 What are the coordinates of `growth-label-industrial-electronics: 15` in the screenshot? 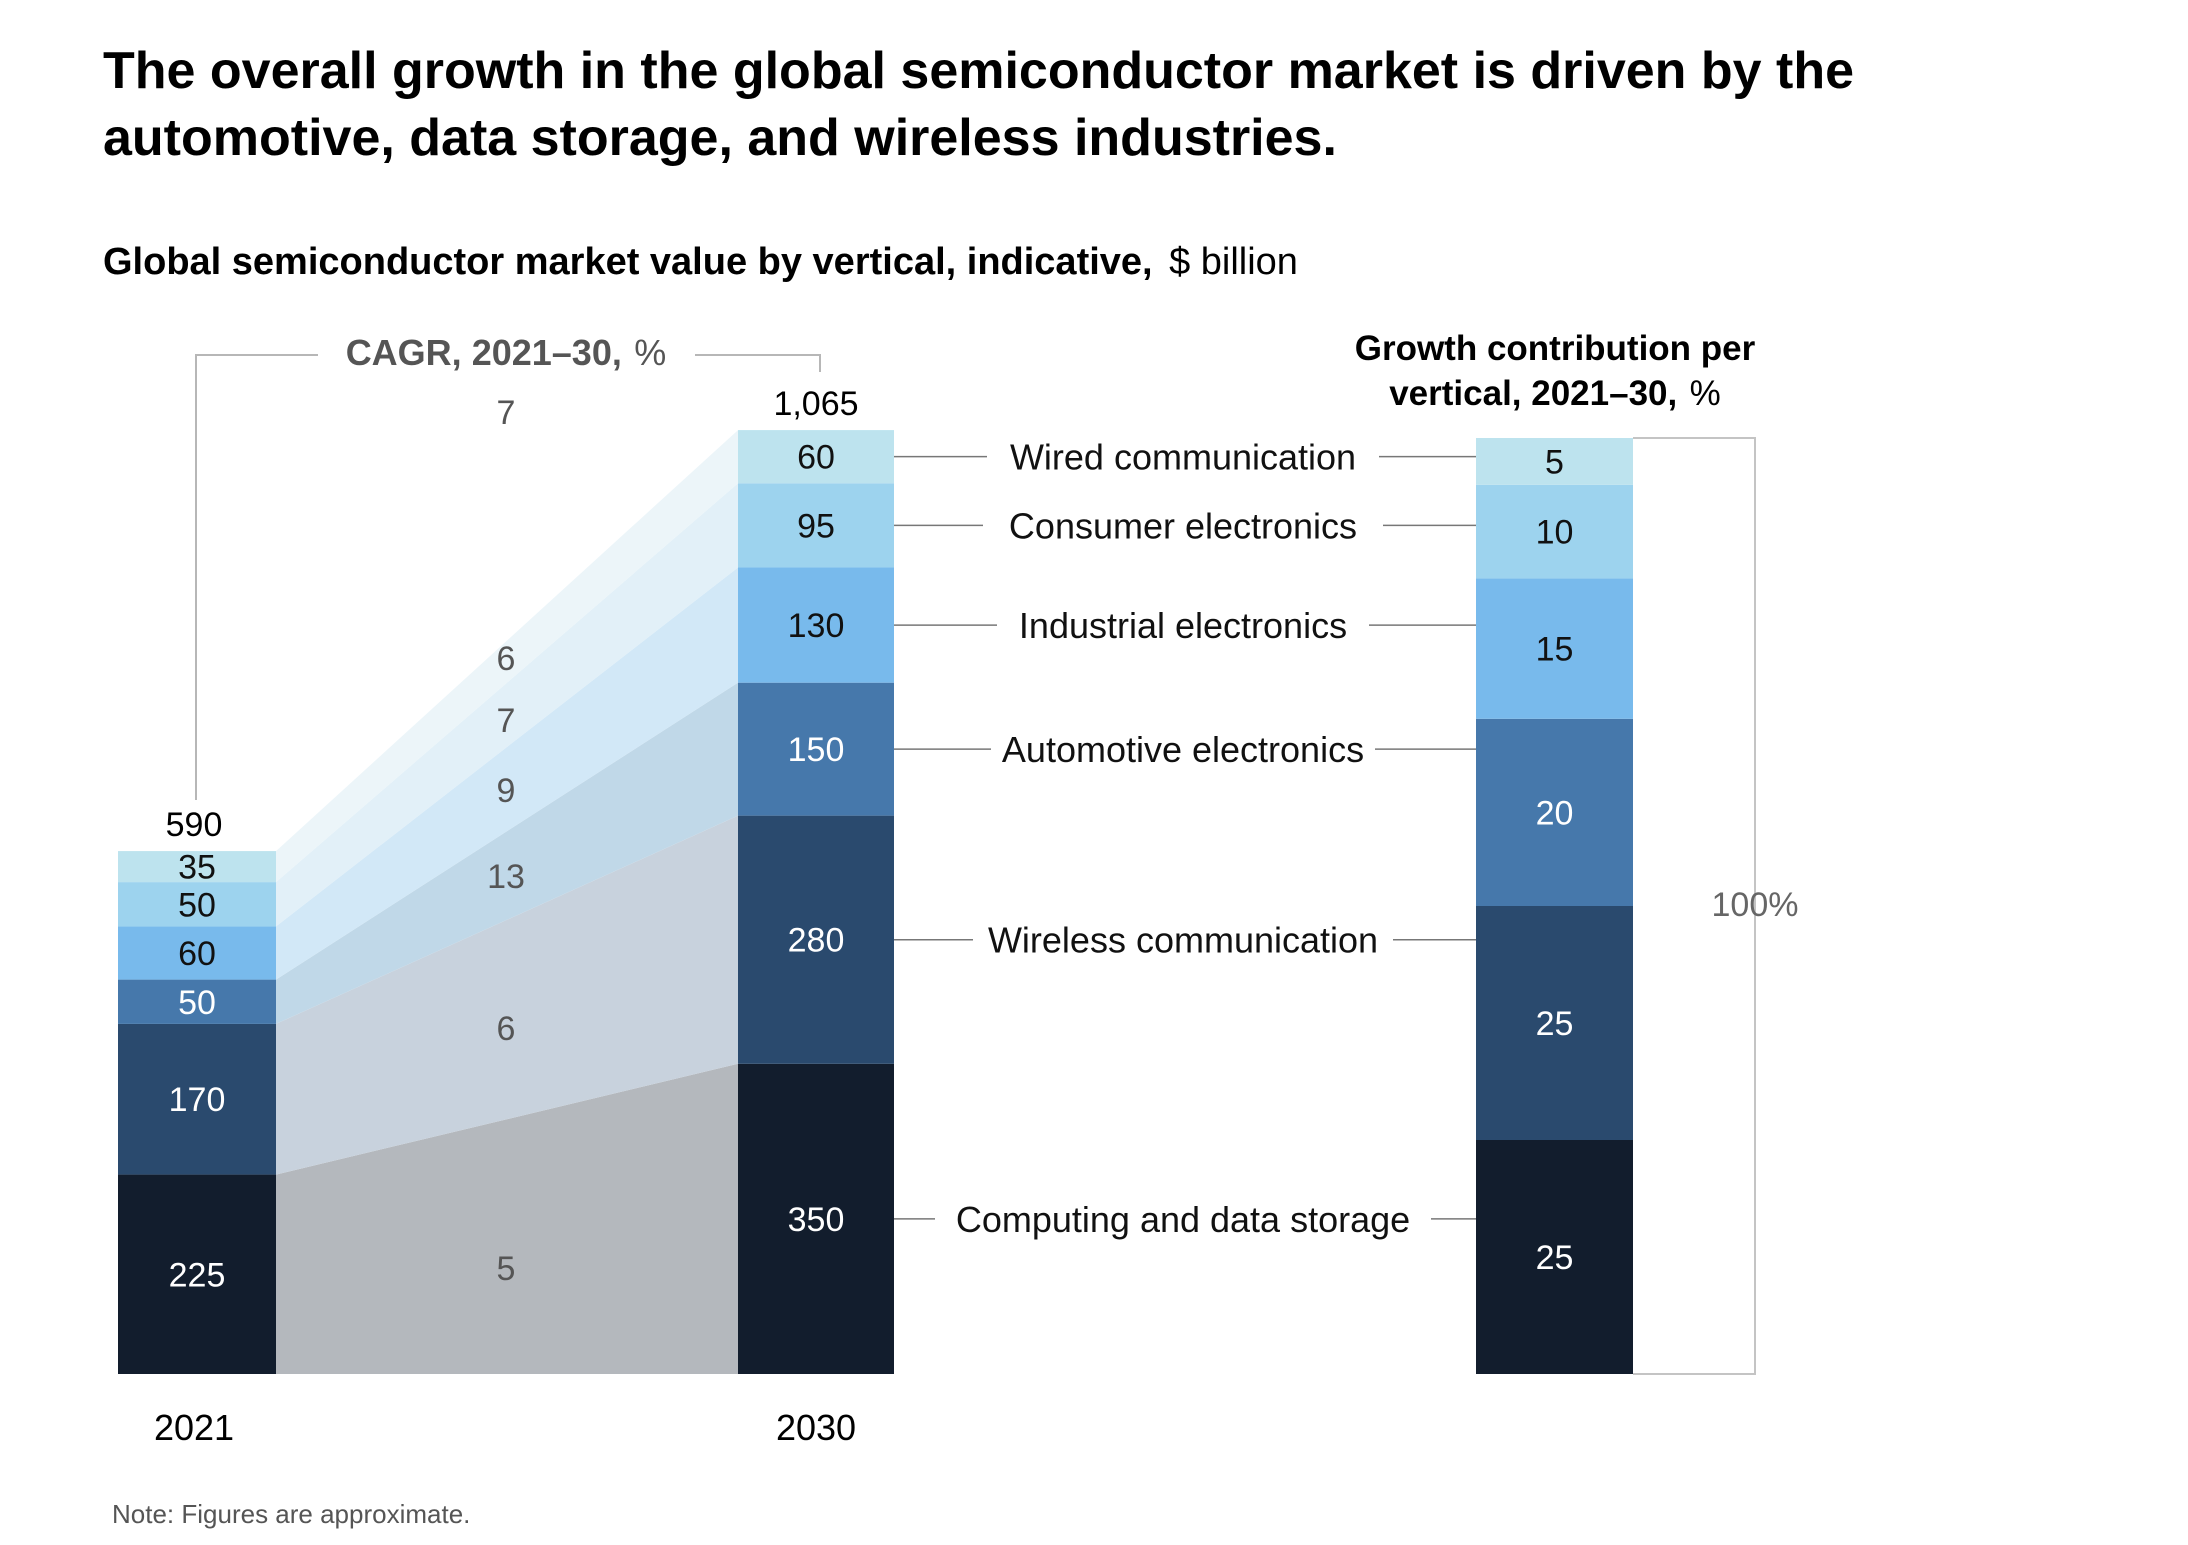 It's located at (1555, 650).